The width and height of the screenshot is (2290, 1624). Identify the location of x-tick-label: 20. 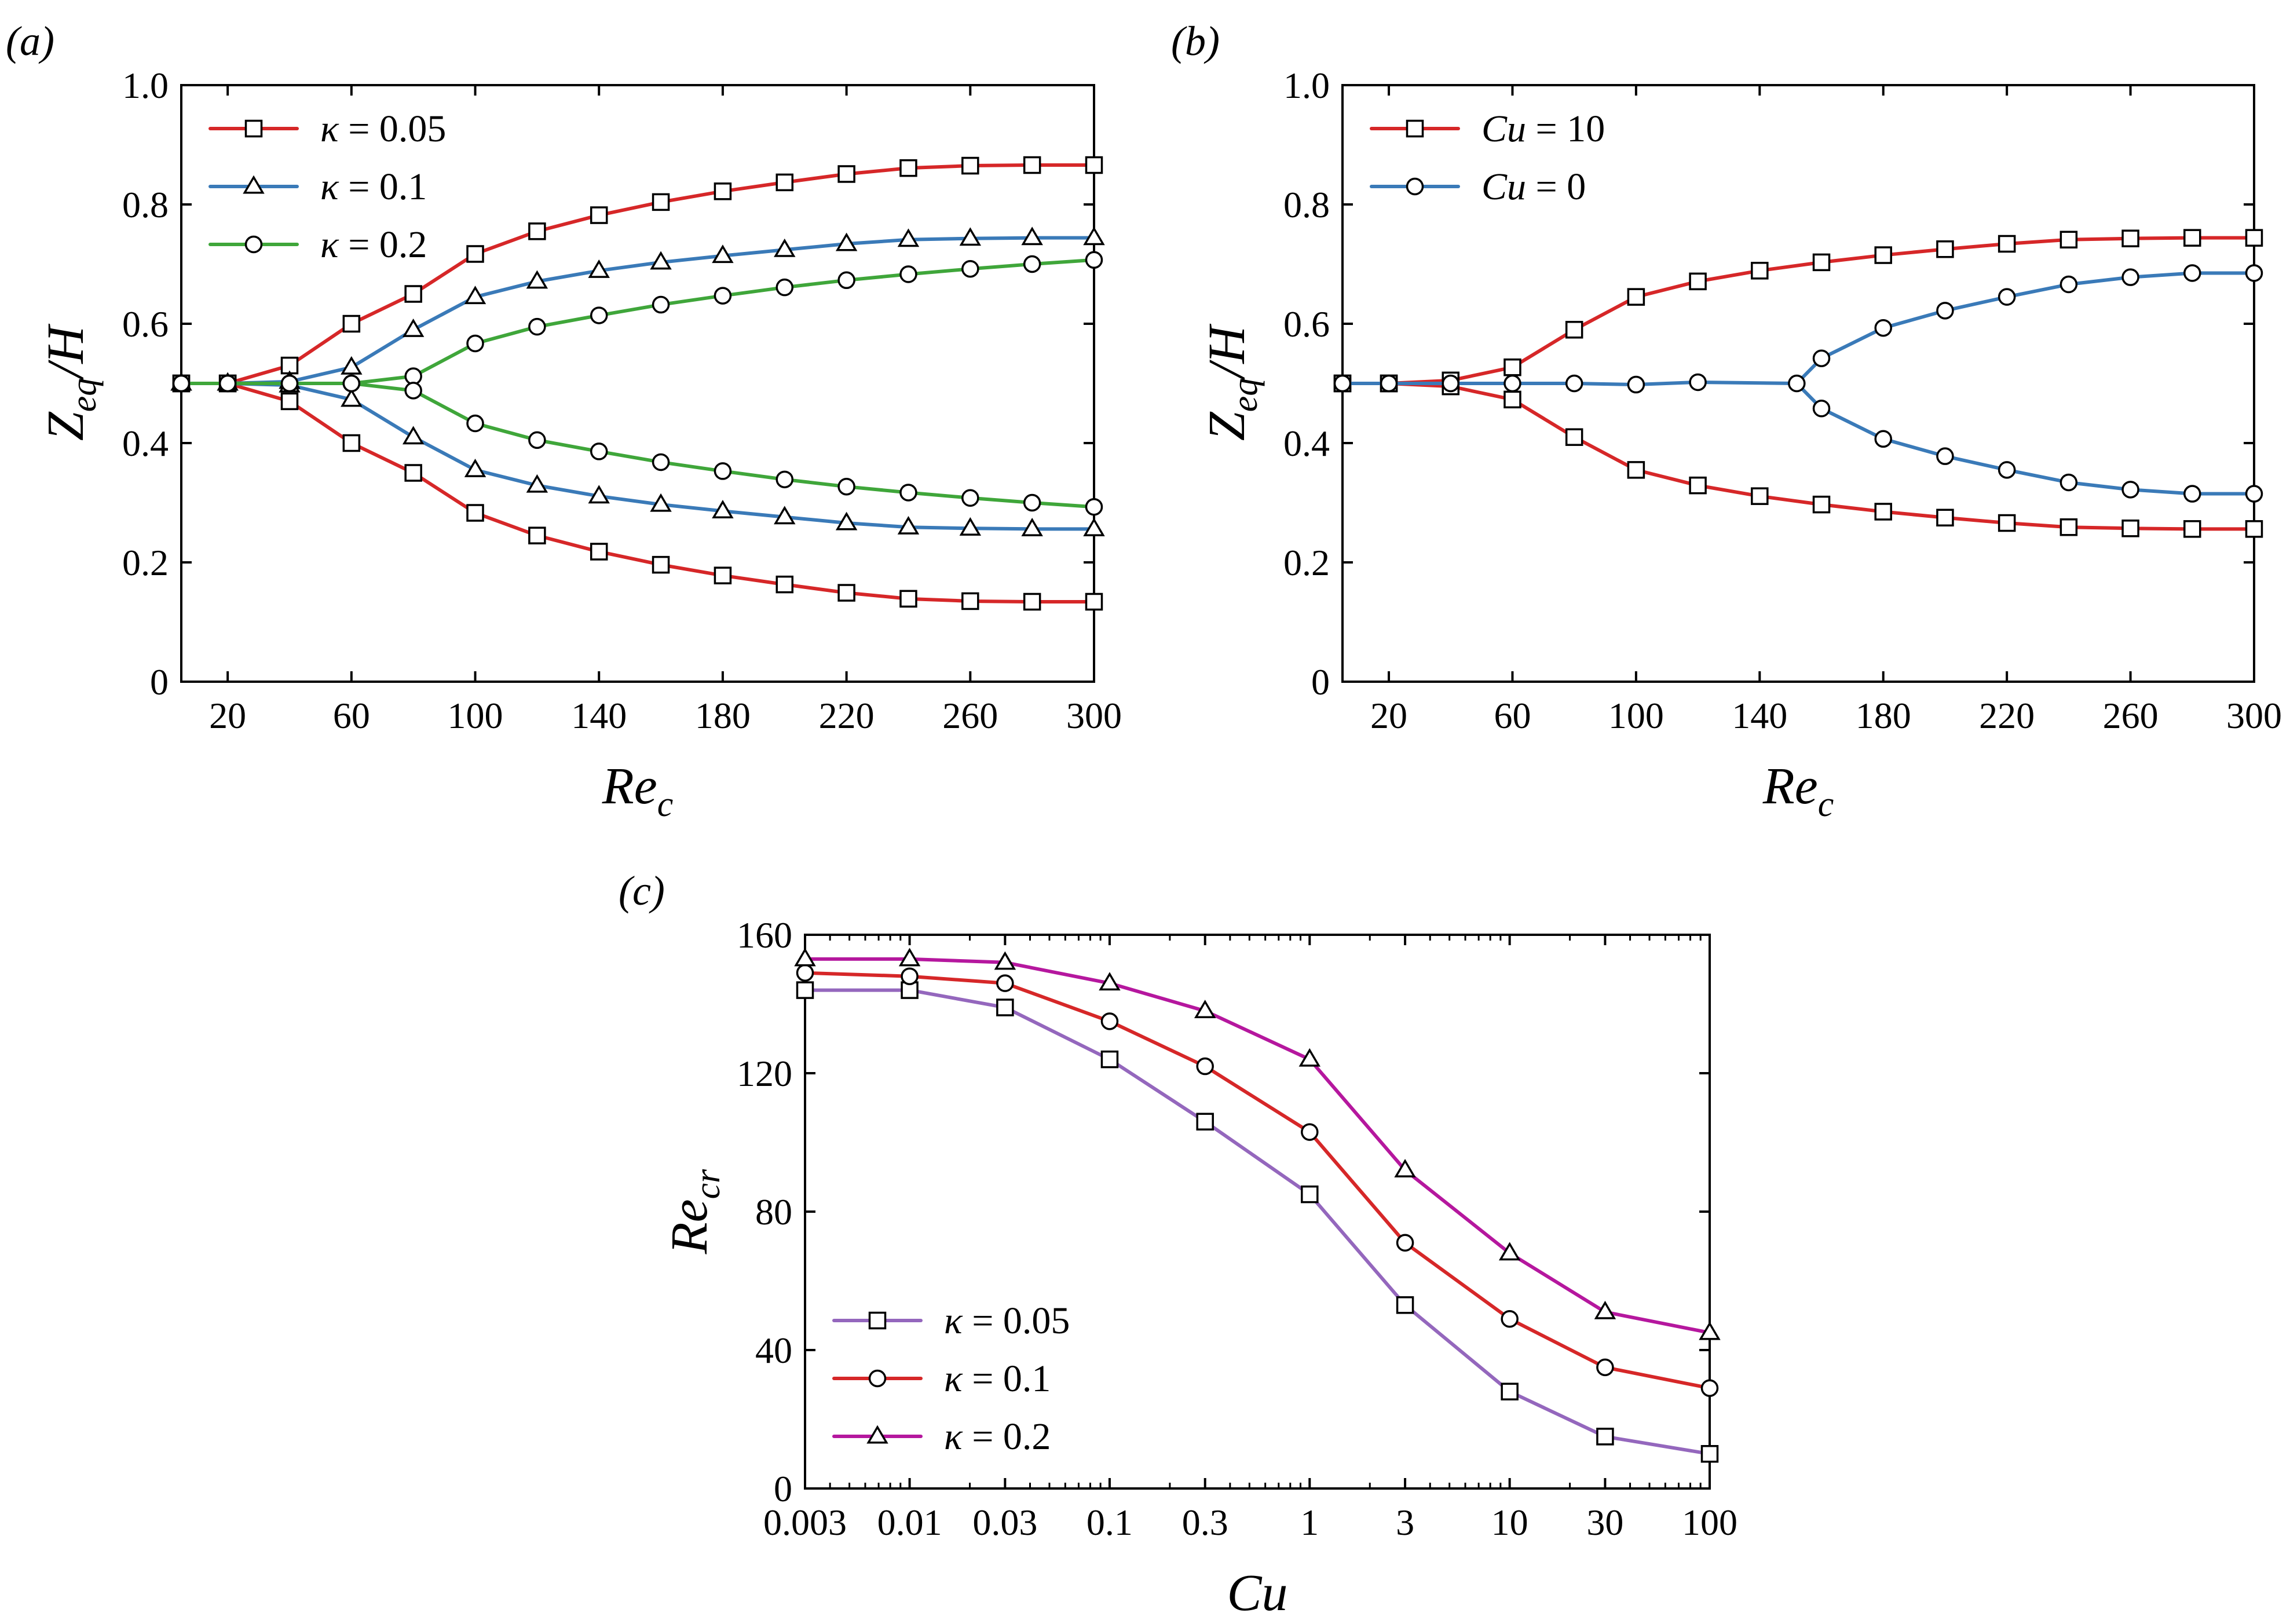
(227, 715).